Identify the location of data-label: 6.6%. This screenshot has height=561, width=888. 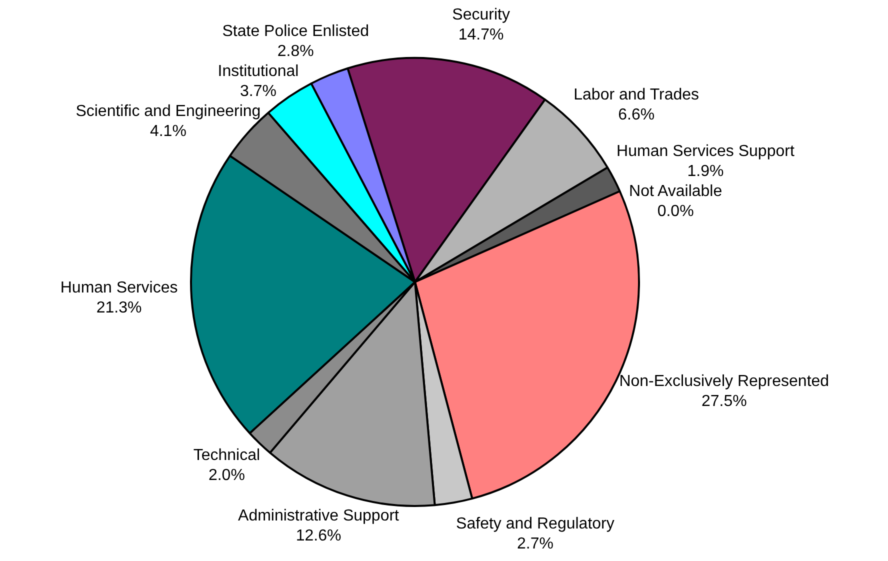
(636, 115).